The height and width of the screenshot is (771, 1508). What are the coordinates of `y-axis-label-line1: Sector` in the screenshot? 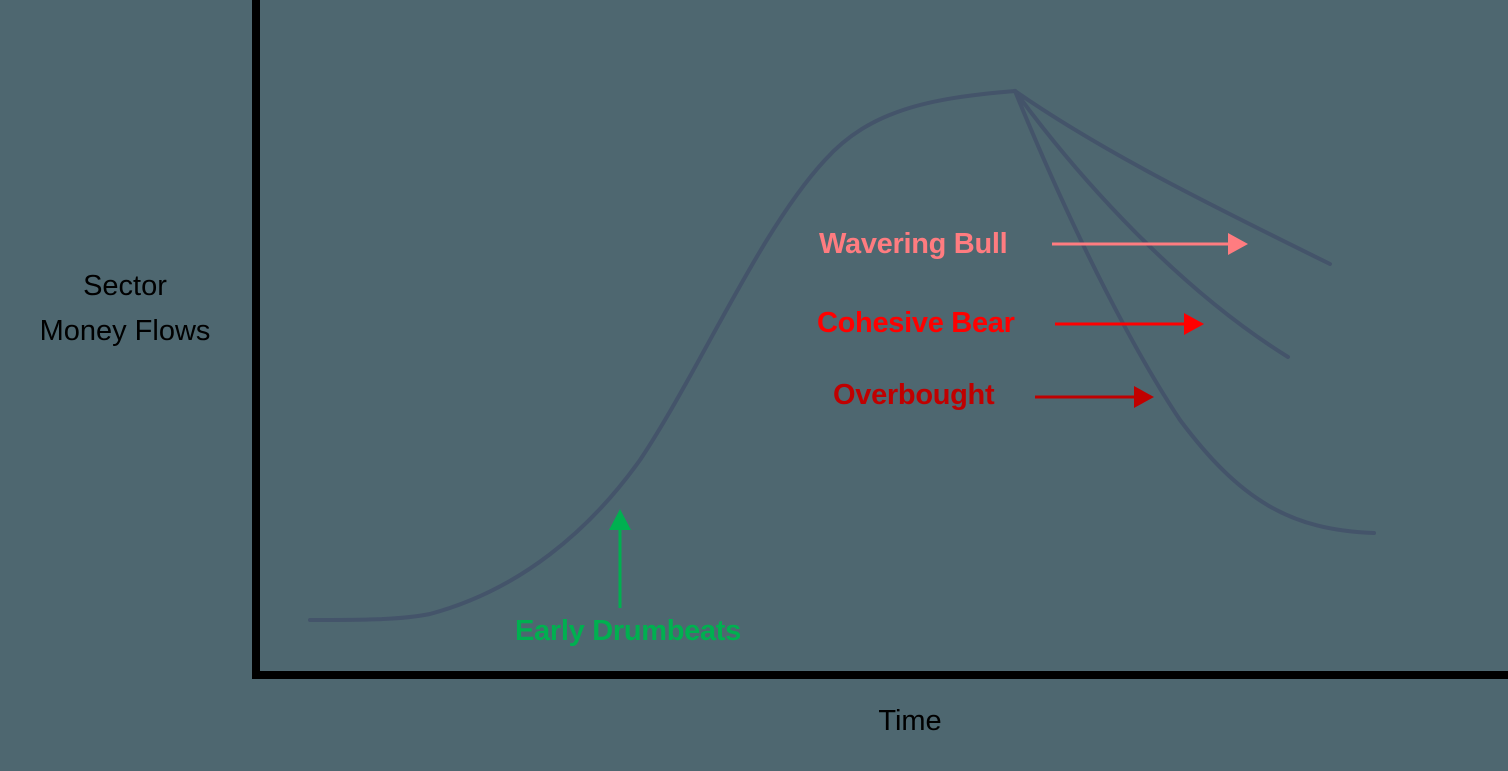 It's located at (125, 286).